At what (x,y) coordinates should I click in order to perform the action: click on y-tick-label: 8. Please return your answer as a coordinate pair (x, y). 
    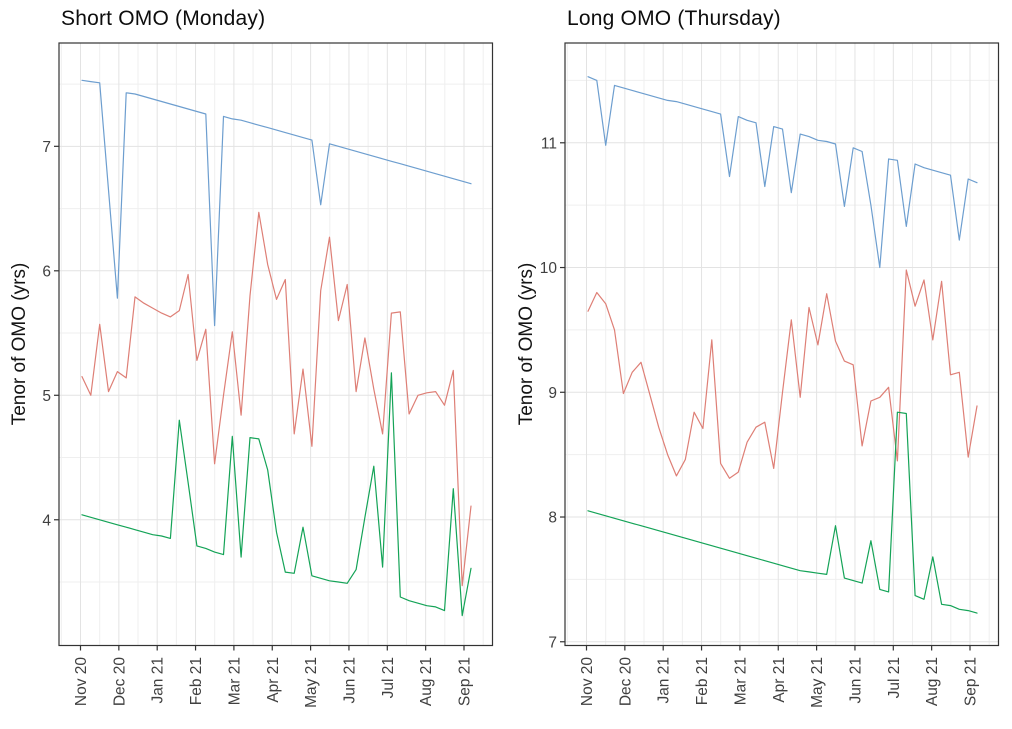
    Looking at the image, I should click on (552, 518).